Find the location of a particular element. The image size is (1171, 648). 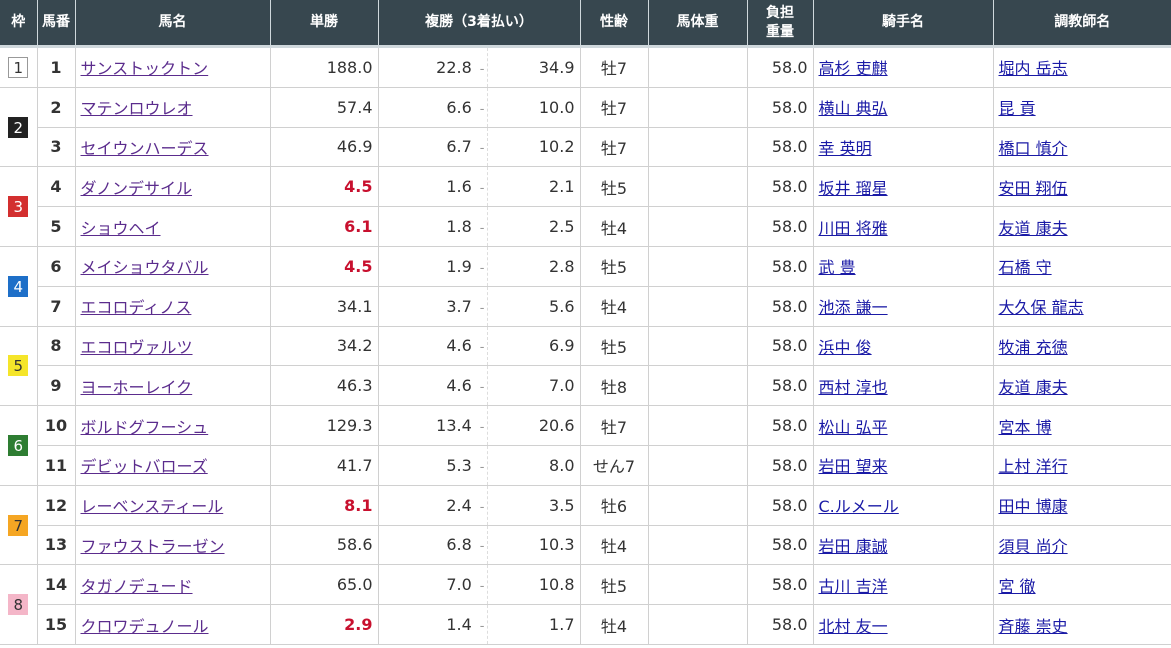

jockey-link: 西村 淳也 is located at coordinates (853, 387).